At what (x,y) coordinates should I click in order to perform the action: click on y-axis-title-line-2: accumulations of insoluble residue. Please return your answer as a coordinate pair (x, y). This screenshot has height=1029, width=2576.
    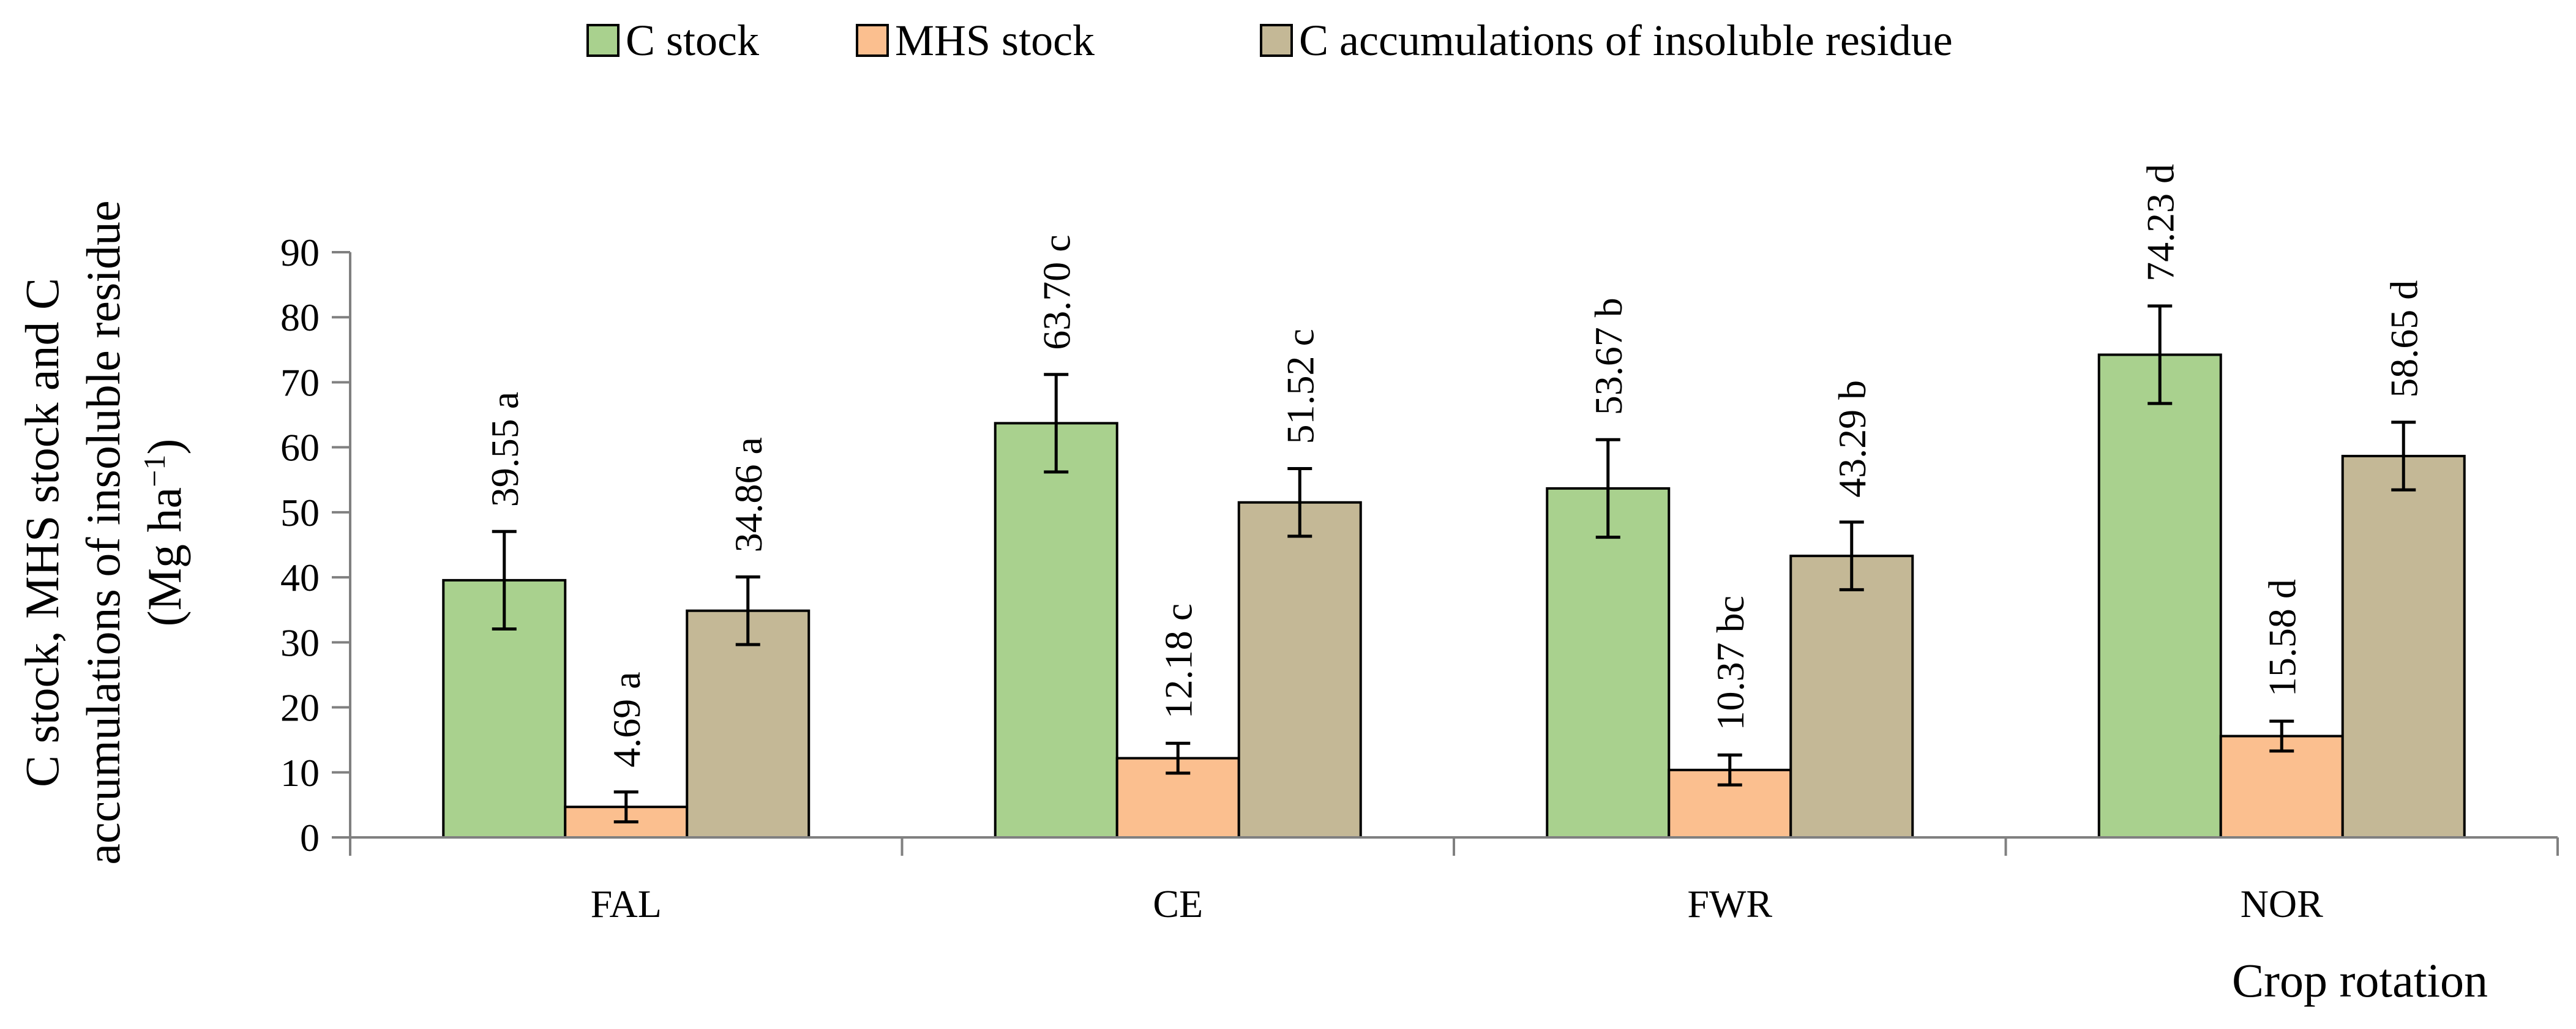
    Looking at the image, I should click on (104, 532).